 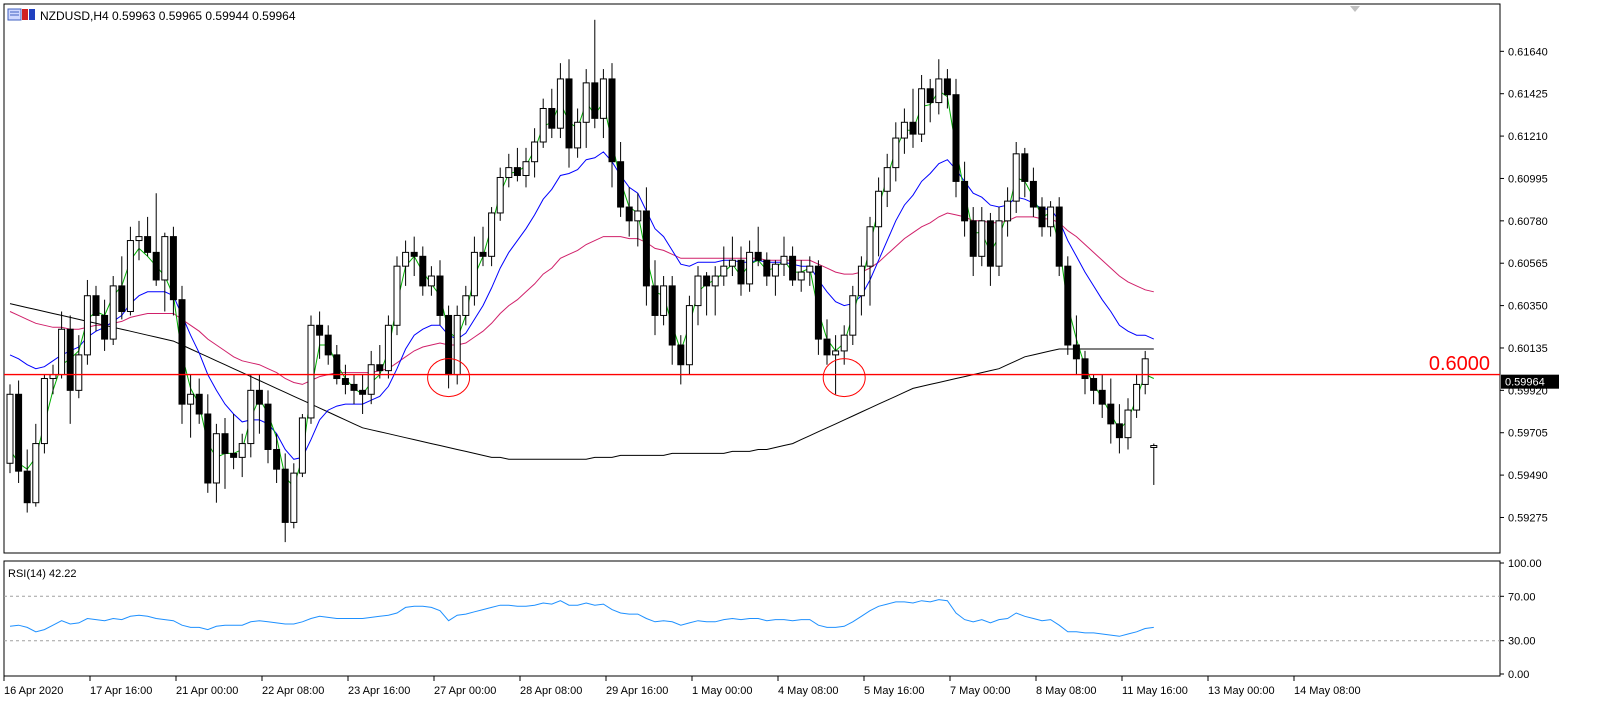 What do you see at coordinates (722, 691) in the screenshot?
I see `time-tick-label: 1 May 00:00` at bounding box center [722, 691].